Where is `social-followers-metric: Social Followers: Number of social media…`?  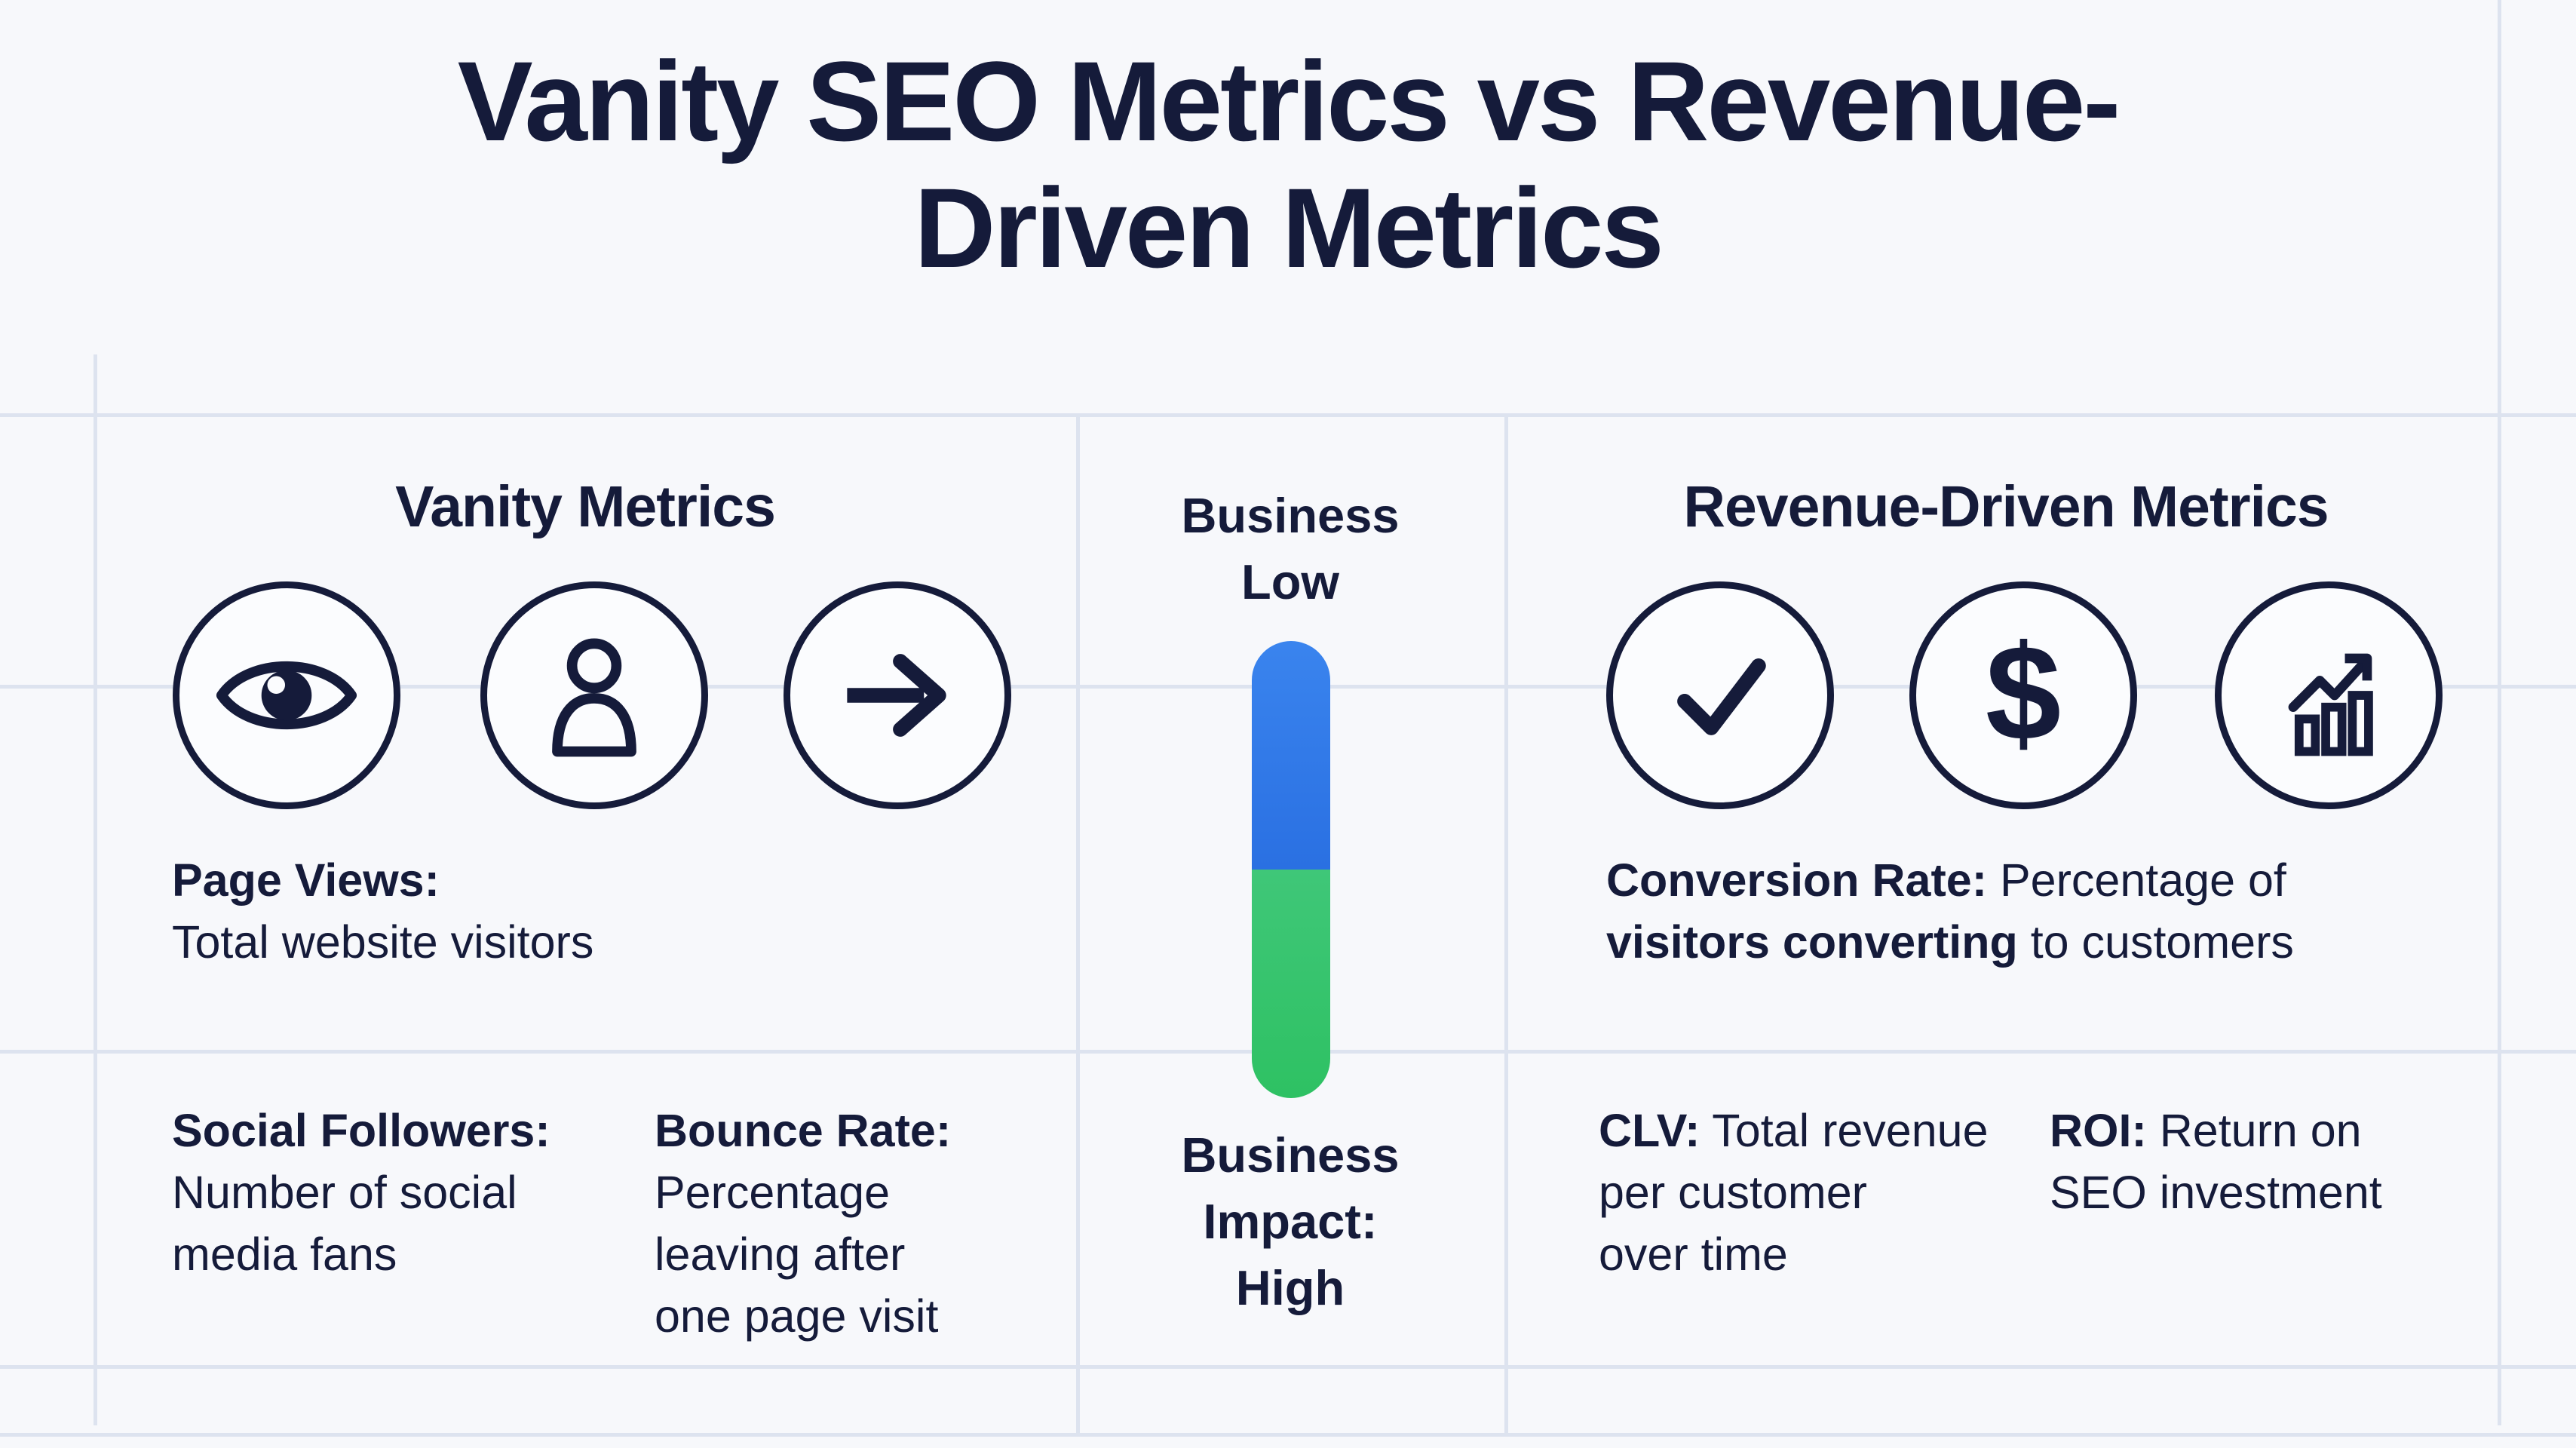 social-followers-metric: Social Followers: Number of social media… is located at coordinates (361, 1192).